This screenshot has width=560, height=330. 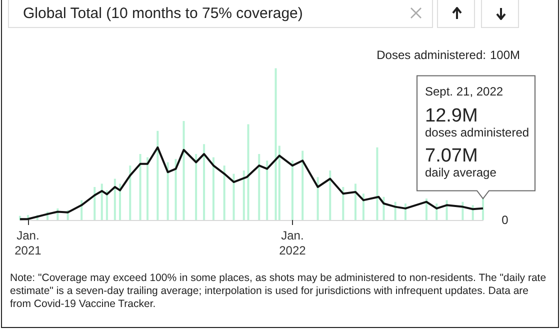 I want to click on x-tick-label: Jan. 2022, so click(x=292, y=243).